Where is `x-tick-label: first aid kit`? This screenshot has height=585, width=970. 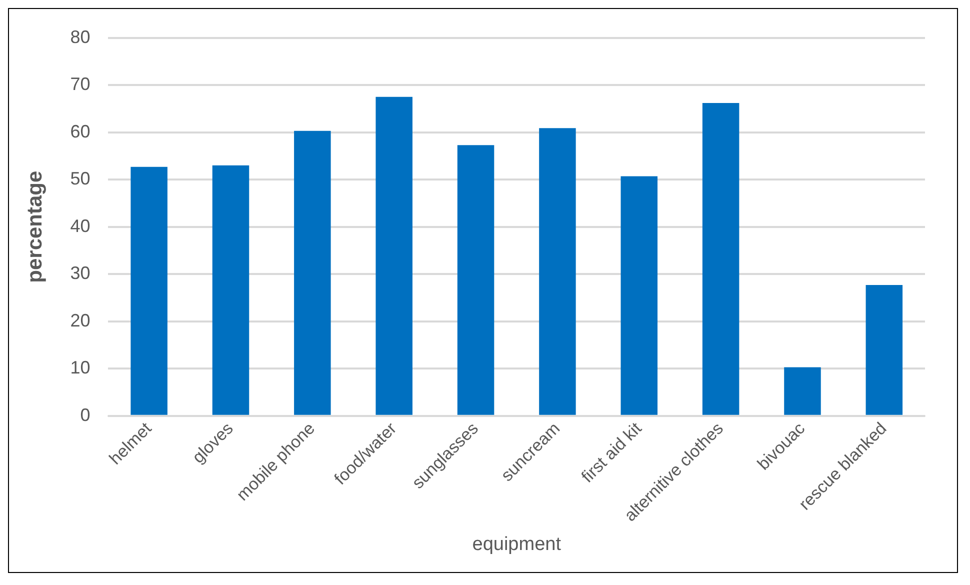
x-tick-label: first aid kit is located at coordinates (612, 452).